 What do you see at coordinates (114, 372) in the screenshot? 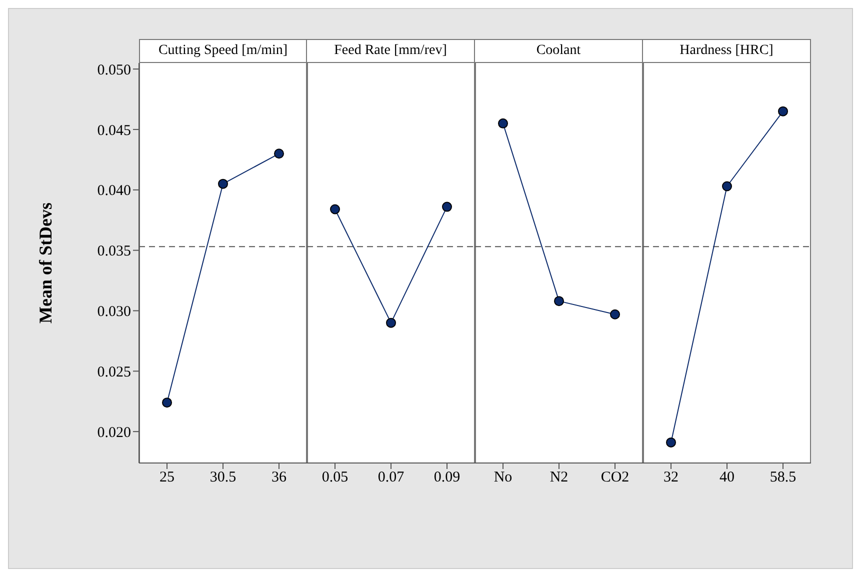
I see `y-tick-label: 0.025` at bounding box center [114, 372].